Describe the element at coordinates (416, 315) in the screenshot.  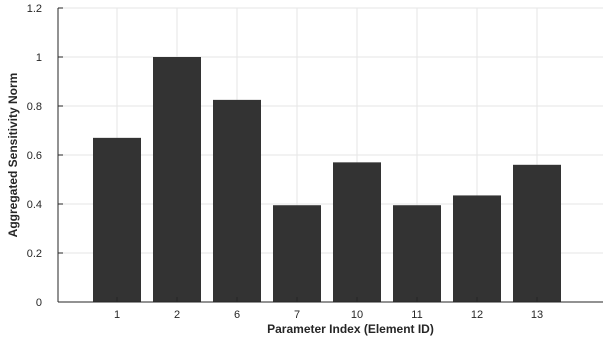
I see `x-tick-label: 11` at that location.